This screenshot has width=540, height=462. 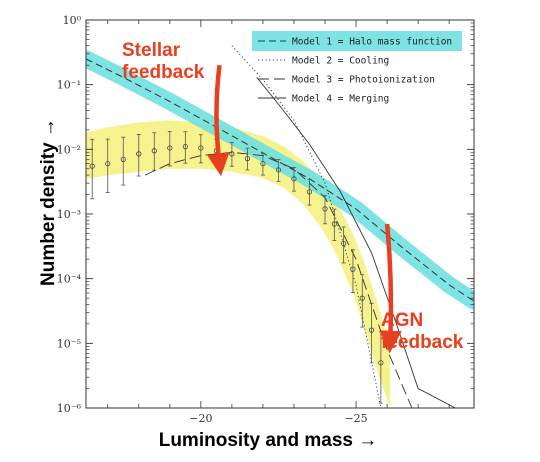 I want to click on annotation-label: AGN, so click(x=402, y=320).